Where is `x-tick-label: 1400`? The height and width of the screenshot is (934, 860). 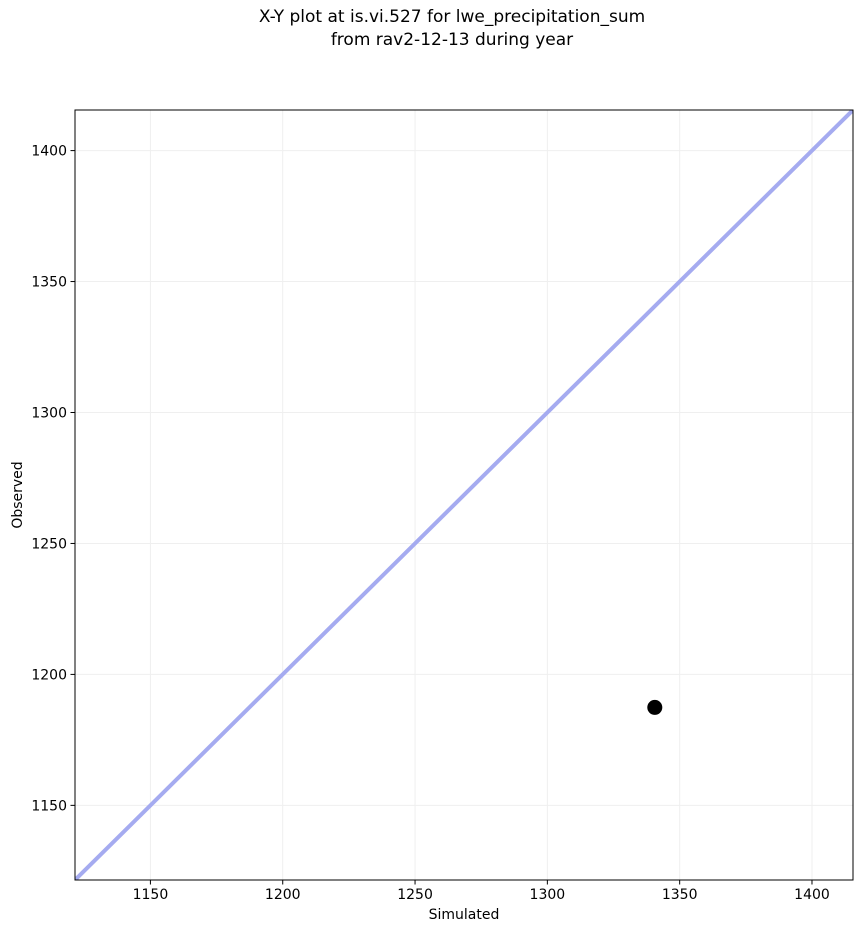 x-tick-label: 1400 is located at coordinates (812, 895).